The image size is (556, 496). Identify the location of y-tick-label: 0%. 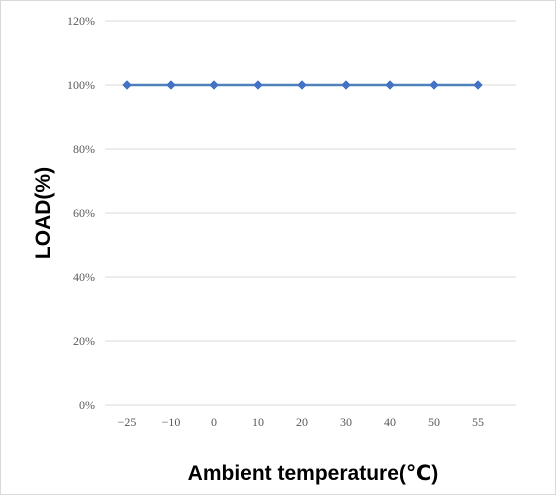
(87, 405).